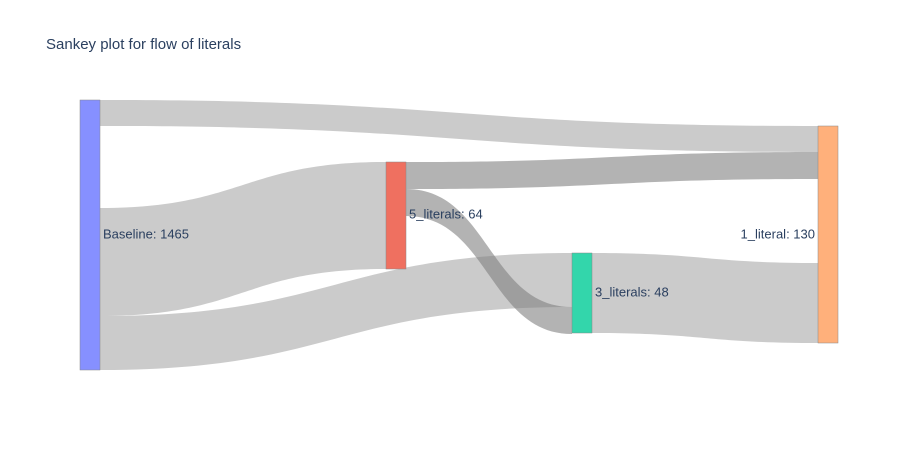  What do you see at coordinates (778, 233) in the screenshot?
I see `sankey-node-label-1_literal: 1_literal: 130` at bounding box center [778, 233].